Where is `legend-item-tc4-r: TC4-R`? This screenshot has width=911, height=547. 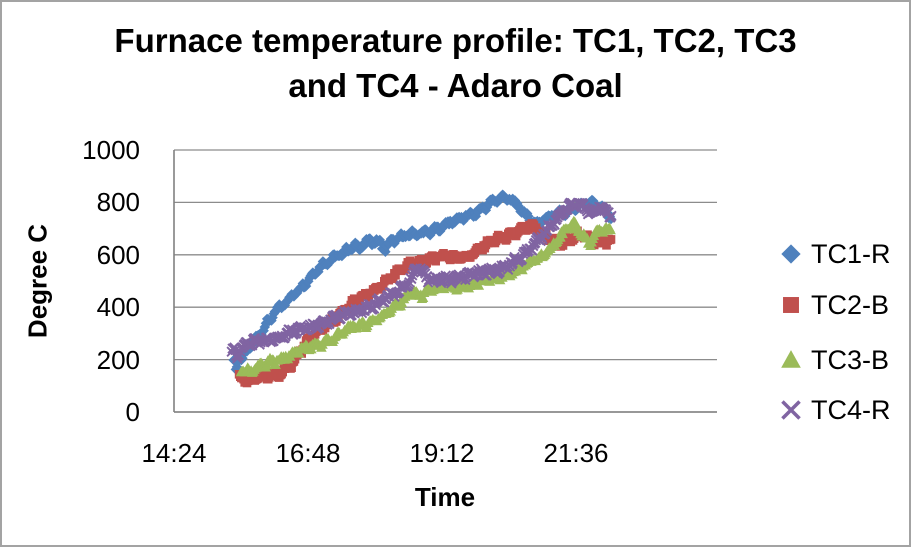 legend-item-tc4-r: TC4-R is located at coordinates (835, 410).